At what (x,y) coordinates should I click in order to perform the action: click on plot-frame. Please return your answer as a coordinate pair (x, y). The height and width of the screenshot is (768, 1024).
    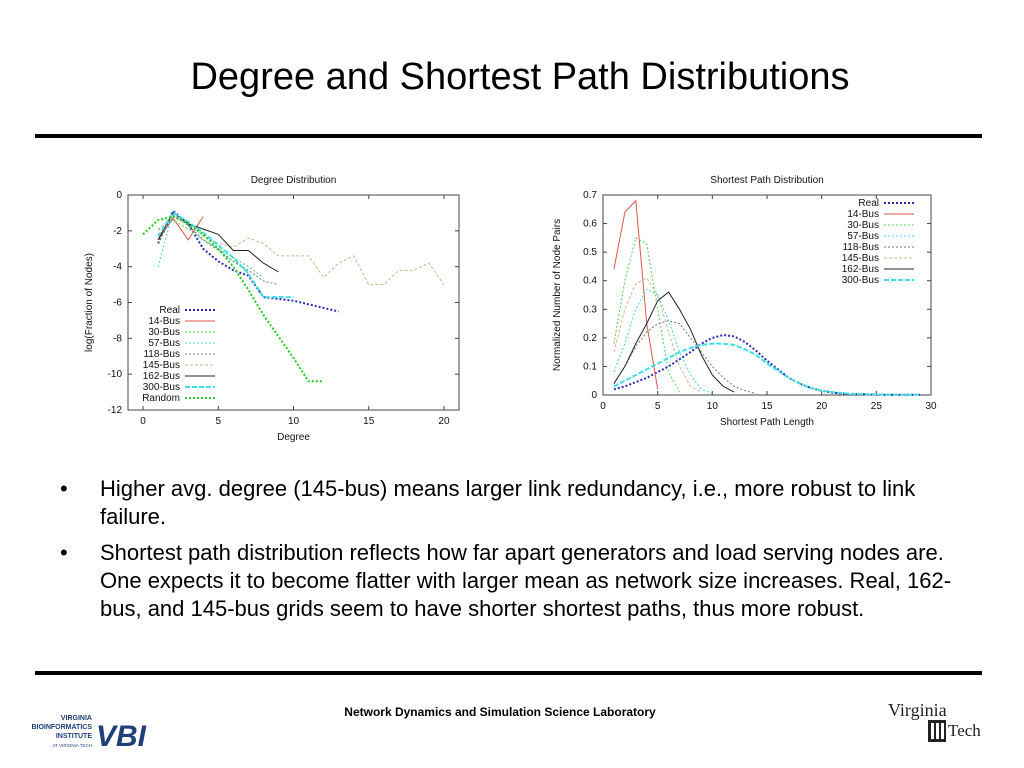
    Looking at the image, I should click on (767, 295).